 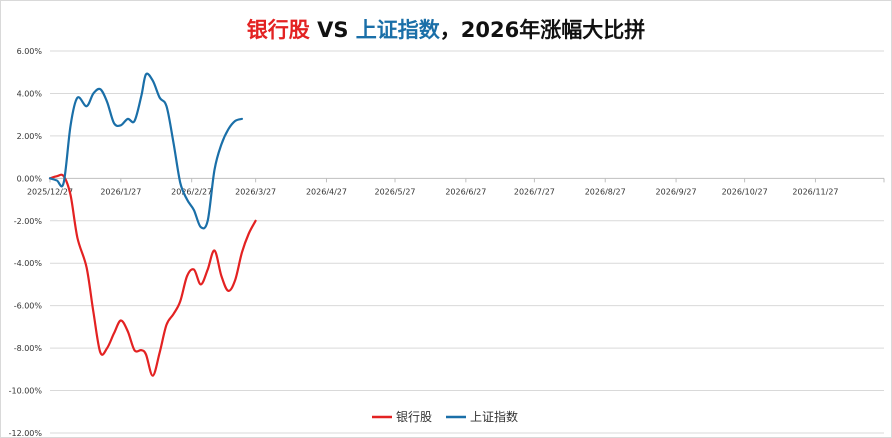 I want to click on title-part-rest: ，2026年涨幅大比拼, so click(x=542, y=30).